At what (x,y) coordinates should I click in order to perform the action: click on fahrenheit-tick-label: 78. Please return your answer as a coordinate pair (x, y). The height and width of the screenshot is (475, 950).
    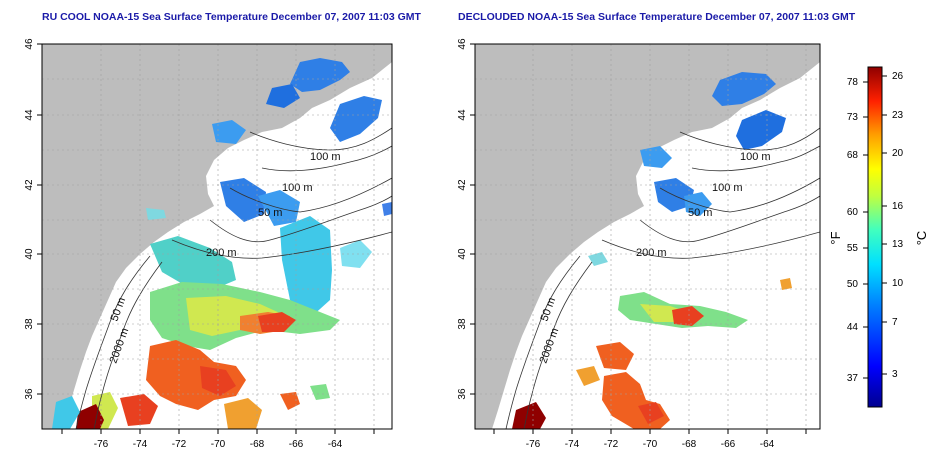
    Looking at the image, I should click on (853, 82).